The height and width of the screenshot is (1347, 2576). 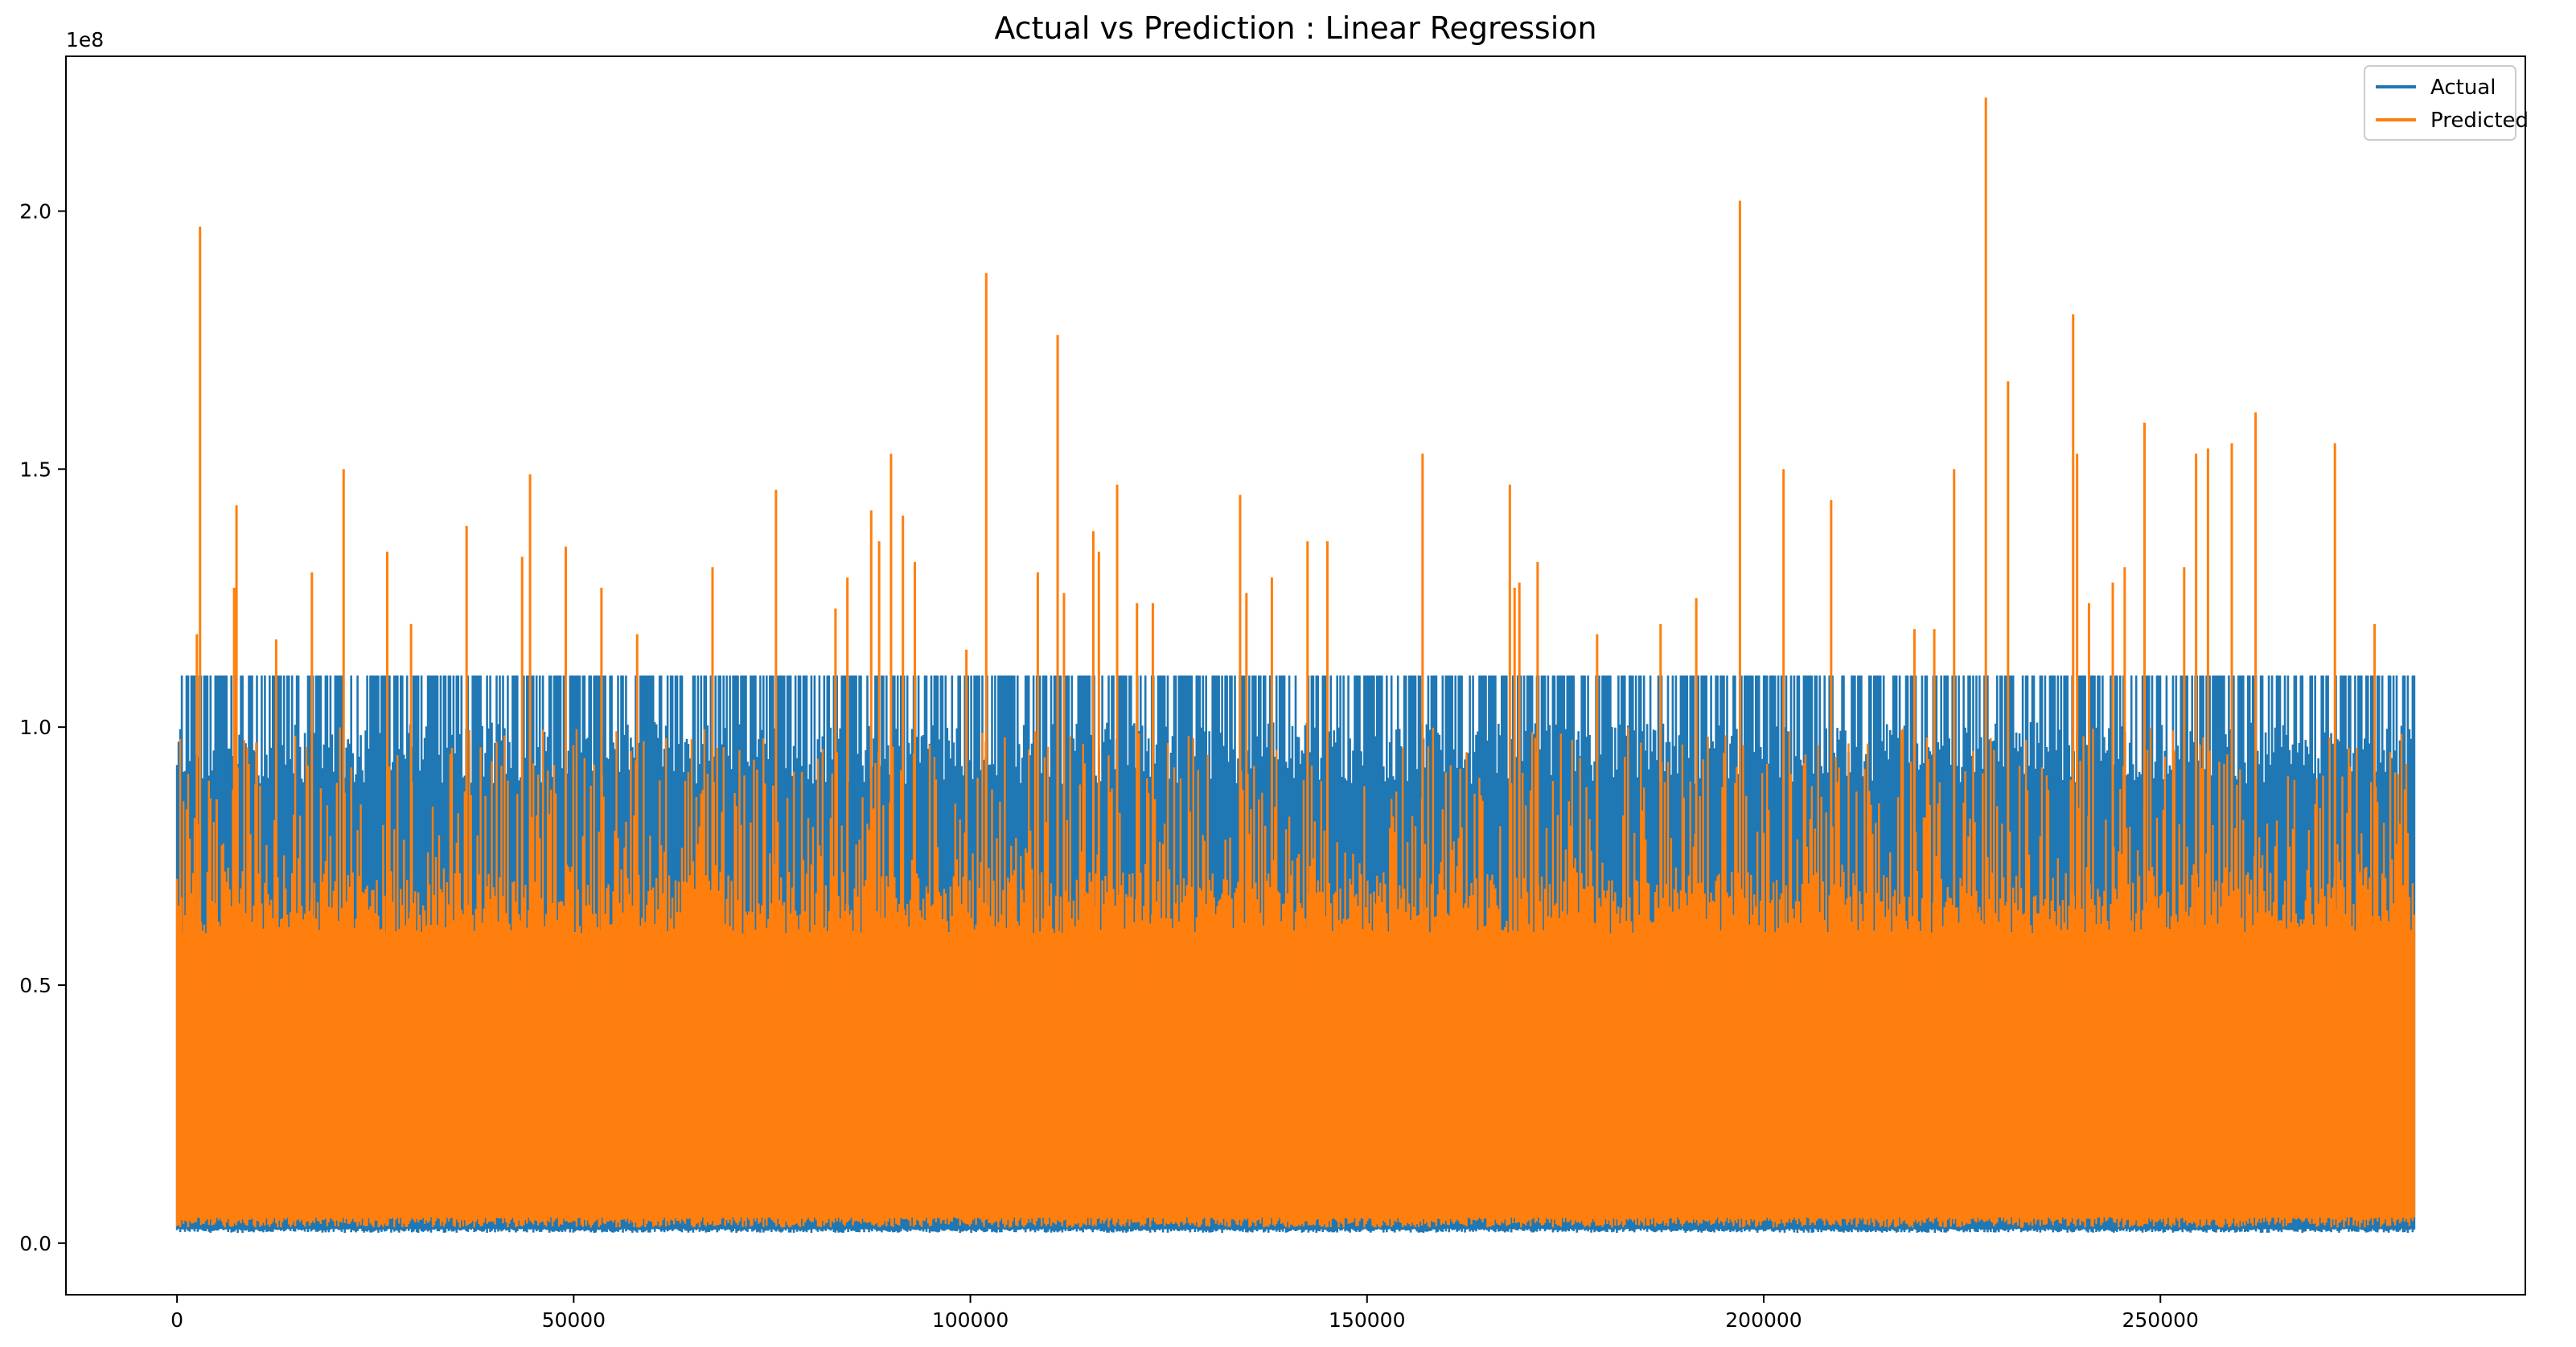 What do you see at coordinates (35, 728) in the screenshot?
I see `y-tick-label: 1.0` at bounding box center [35, 728].